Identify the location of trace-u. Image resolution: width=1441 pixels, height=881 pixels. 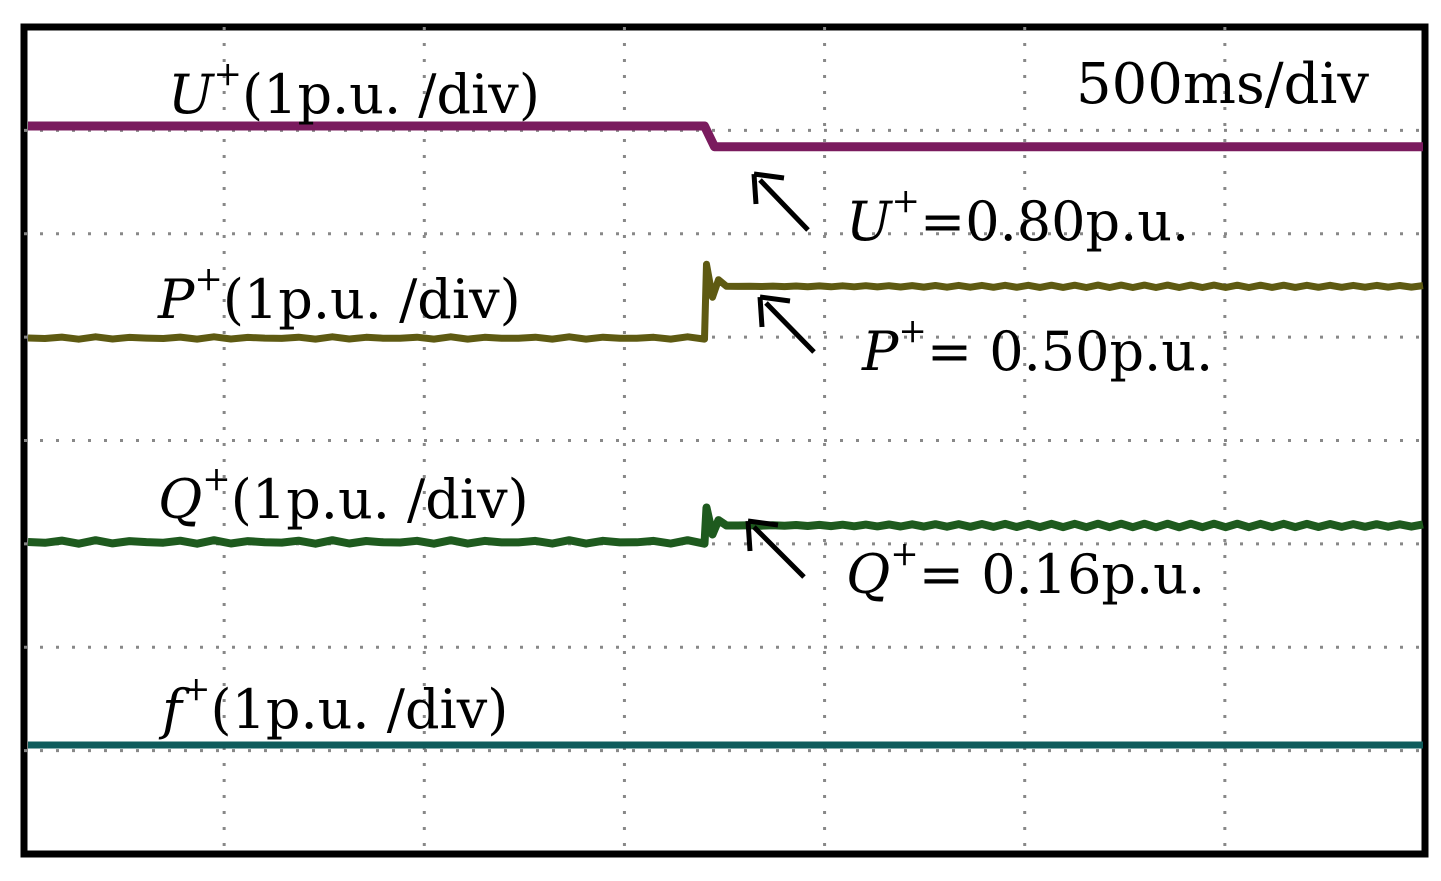
(725, 136).